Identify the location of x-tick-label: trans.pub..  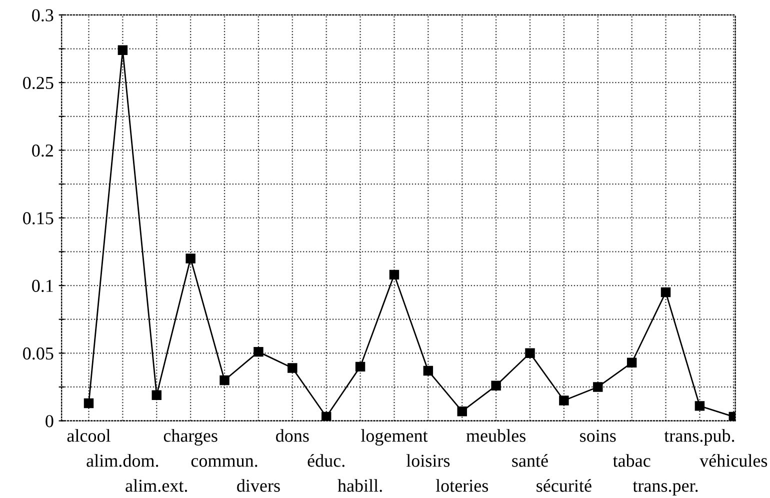
(699, 437).